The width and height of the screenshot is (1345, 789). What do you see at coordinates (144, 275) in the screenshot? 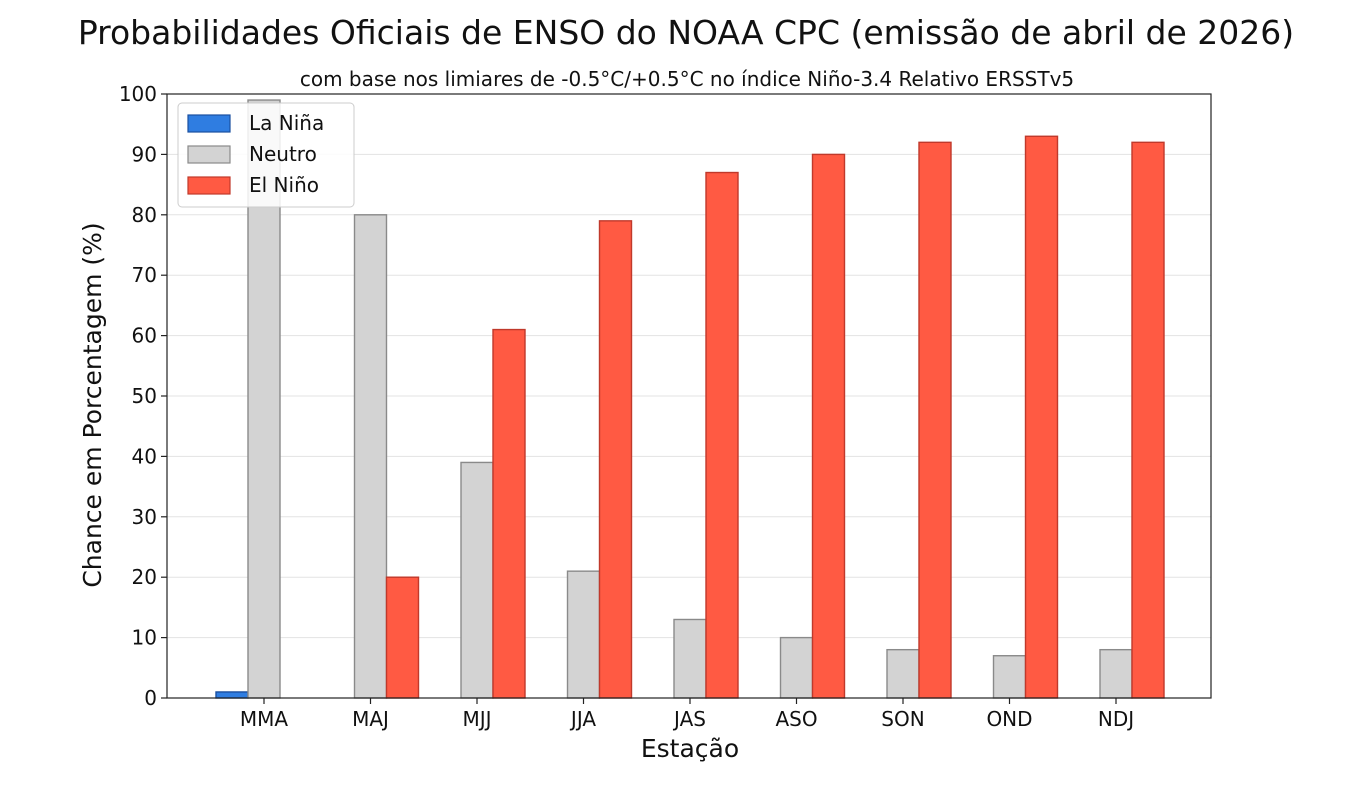
I see `y-tick-label: 70` at bounding box center [144, 275].